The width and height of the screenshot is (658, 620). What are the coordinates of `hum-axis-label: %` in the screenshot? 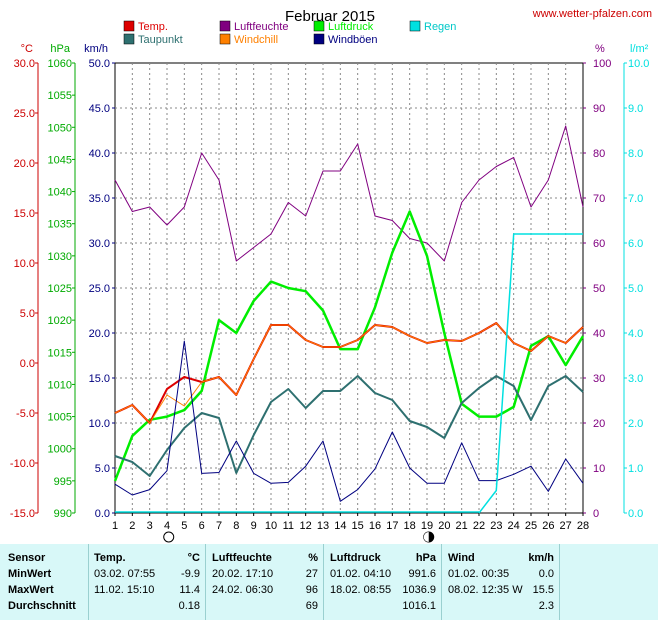 It's located at (600, 49).